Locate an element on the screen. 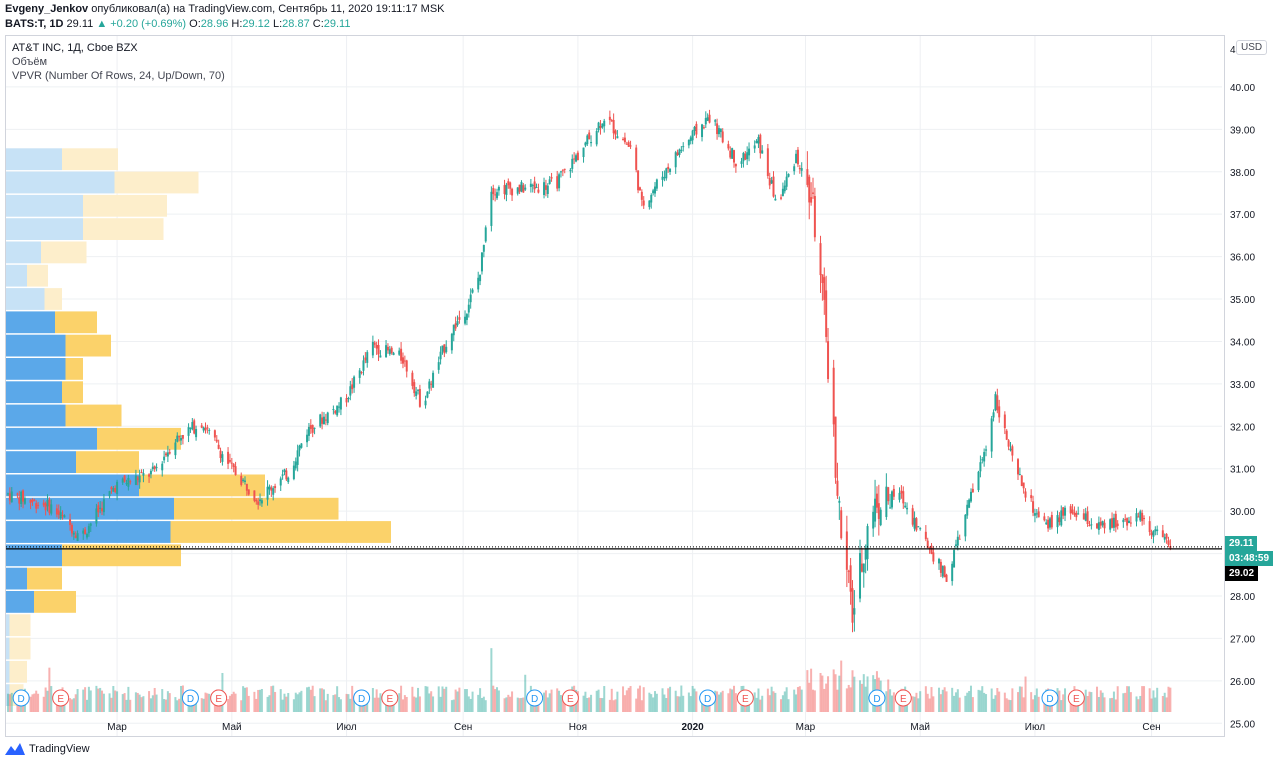  tradingview-logo-icon is located at coordinates (15, 749).